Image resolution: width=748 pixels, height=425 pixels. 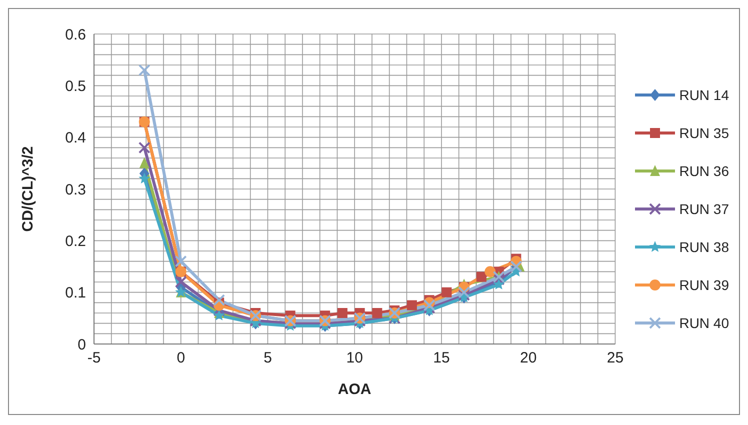 I want to click on x-tick-label: 20, so click(x=528, y=358).